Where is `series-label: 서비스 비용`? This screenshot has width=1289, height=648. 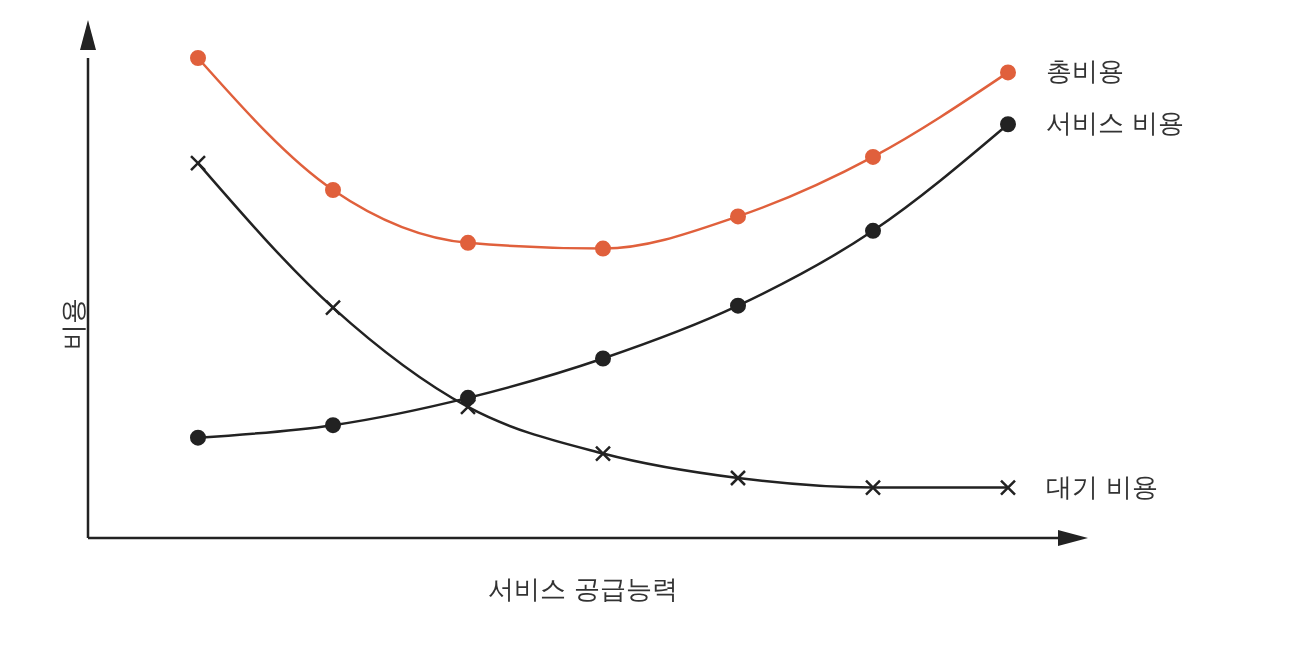 series-label: 서비스 비용 is located at coordinates (1115, 123).